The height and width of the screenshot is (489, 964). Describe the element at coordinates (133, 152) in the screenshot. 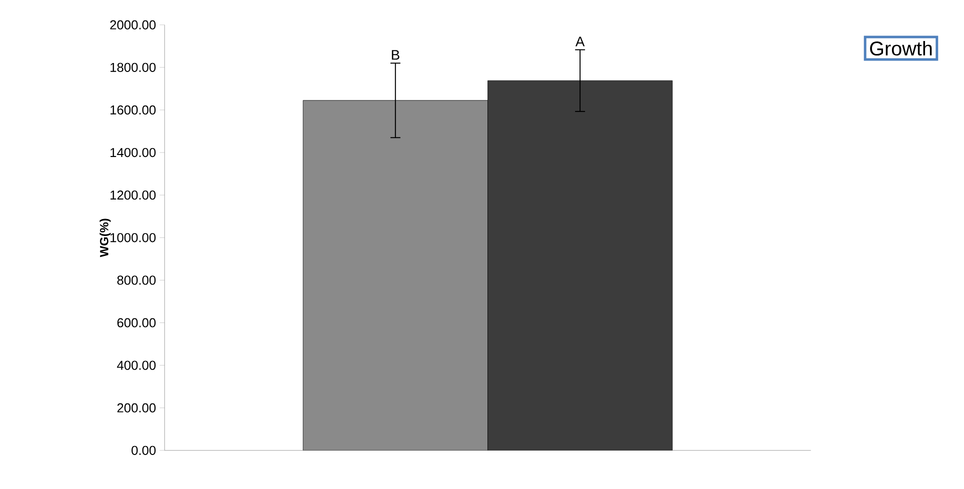

I see `y-tick-label: 1400.00` at that location.